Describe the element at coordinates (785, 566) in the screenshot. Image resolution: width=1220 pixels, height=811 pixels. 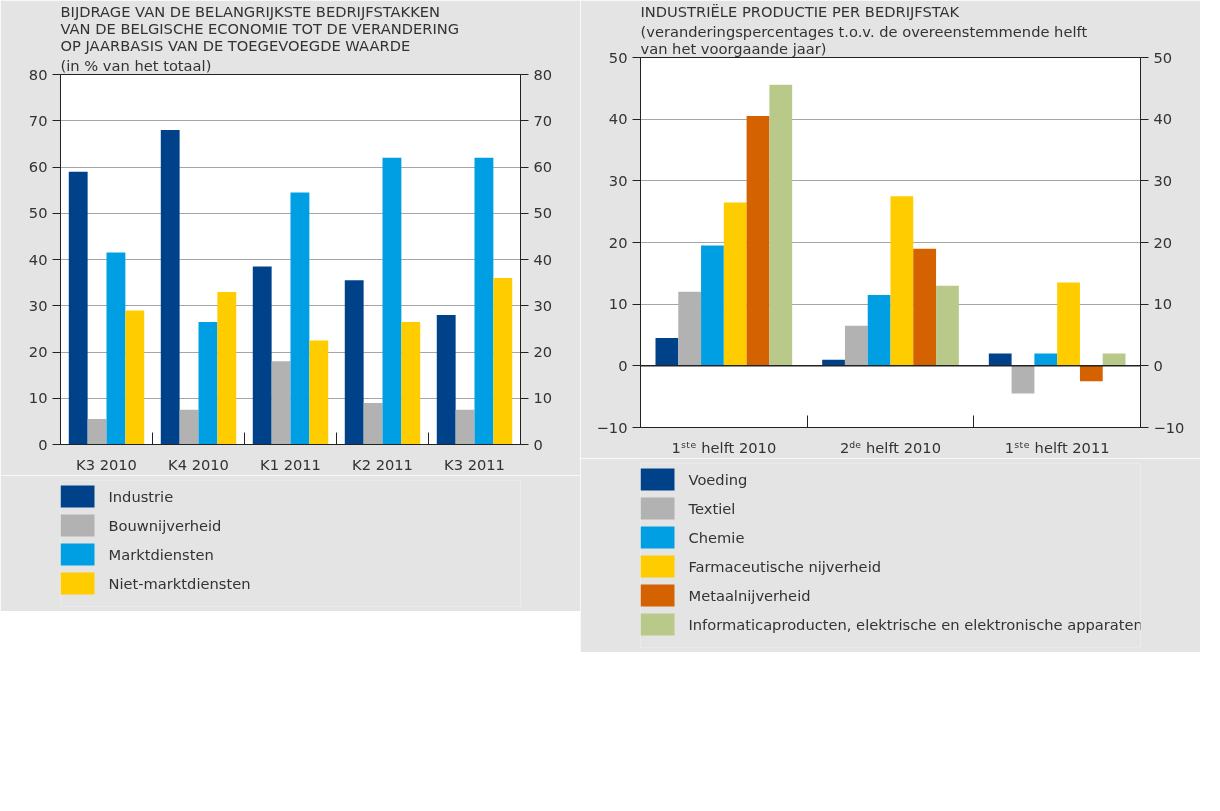
I see `legend-label: Farmaceutische nijverheid` at that location.